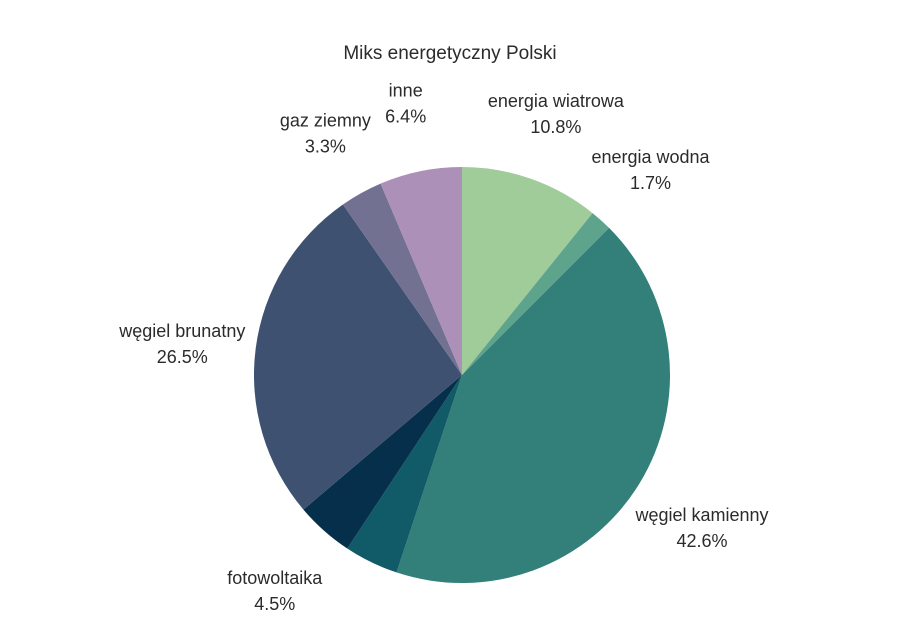 The image size is (900, 636). What do you see at coordinates (449, 53) in the screenshot?
I see `chart-title: Miks energetyczny Polski` at bounding box center [449, 53].